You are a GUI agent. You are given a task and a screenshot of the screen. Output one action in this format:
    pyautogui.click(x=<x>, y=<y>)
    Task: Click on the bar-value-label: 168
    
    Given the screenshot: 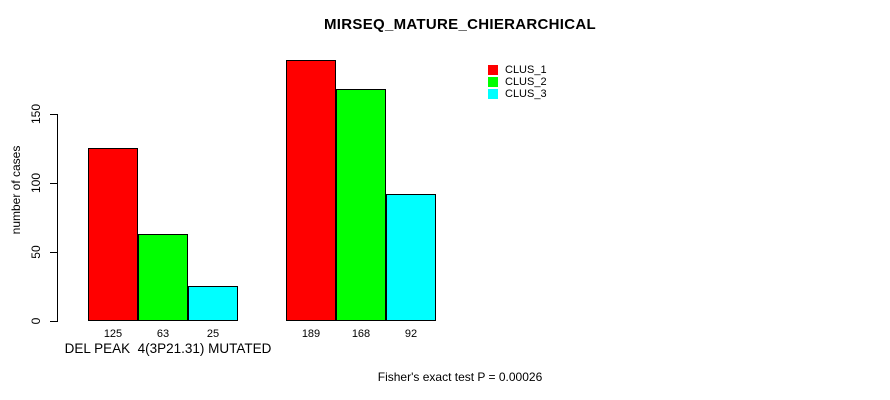 What is the action you would take?
    pyautogui.click(x=361, y=334)
    